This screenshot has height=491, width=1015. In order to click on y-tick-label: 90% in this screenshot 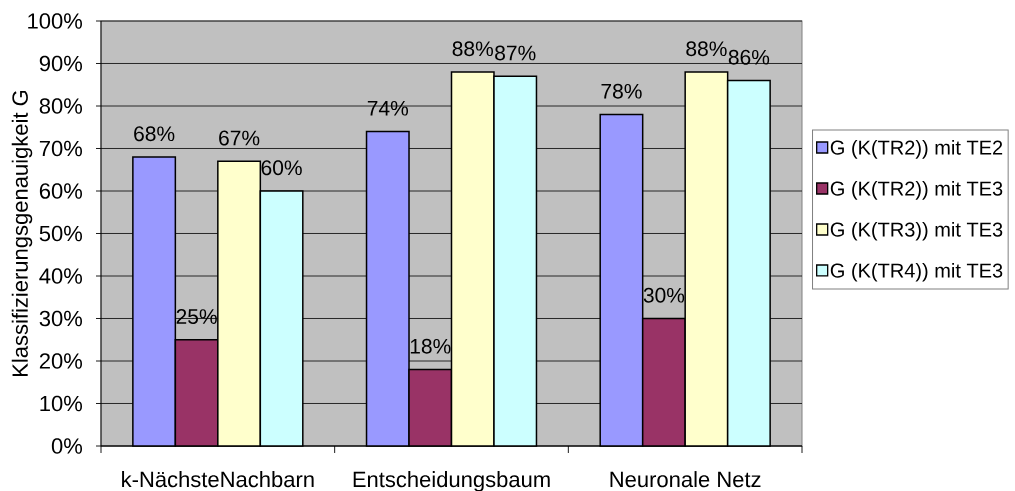, I will do `click(61, 63)`.